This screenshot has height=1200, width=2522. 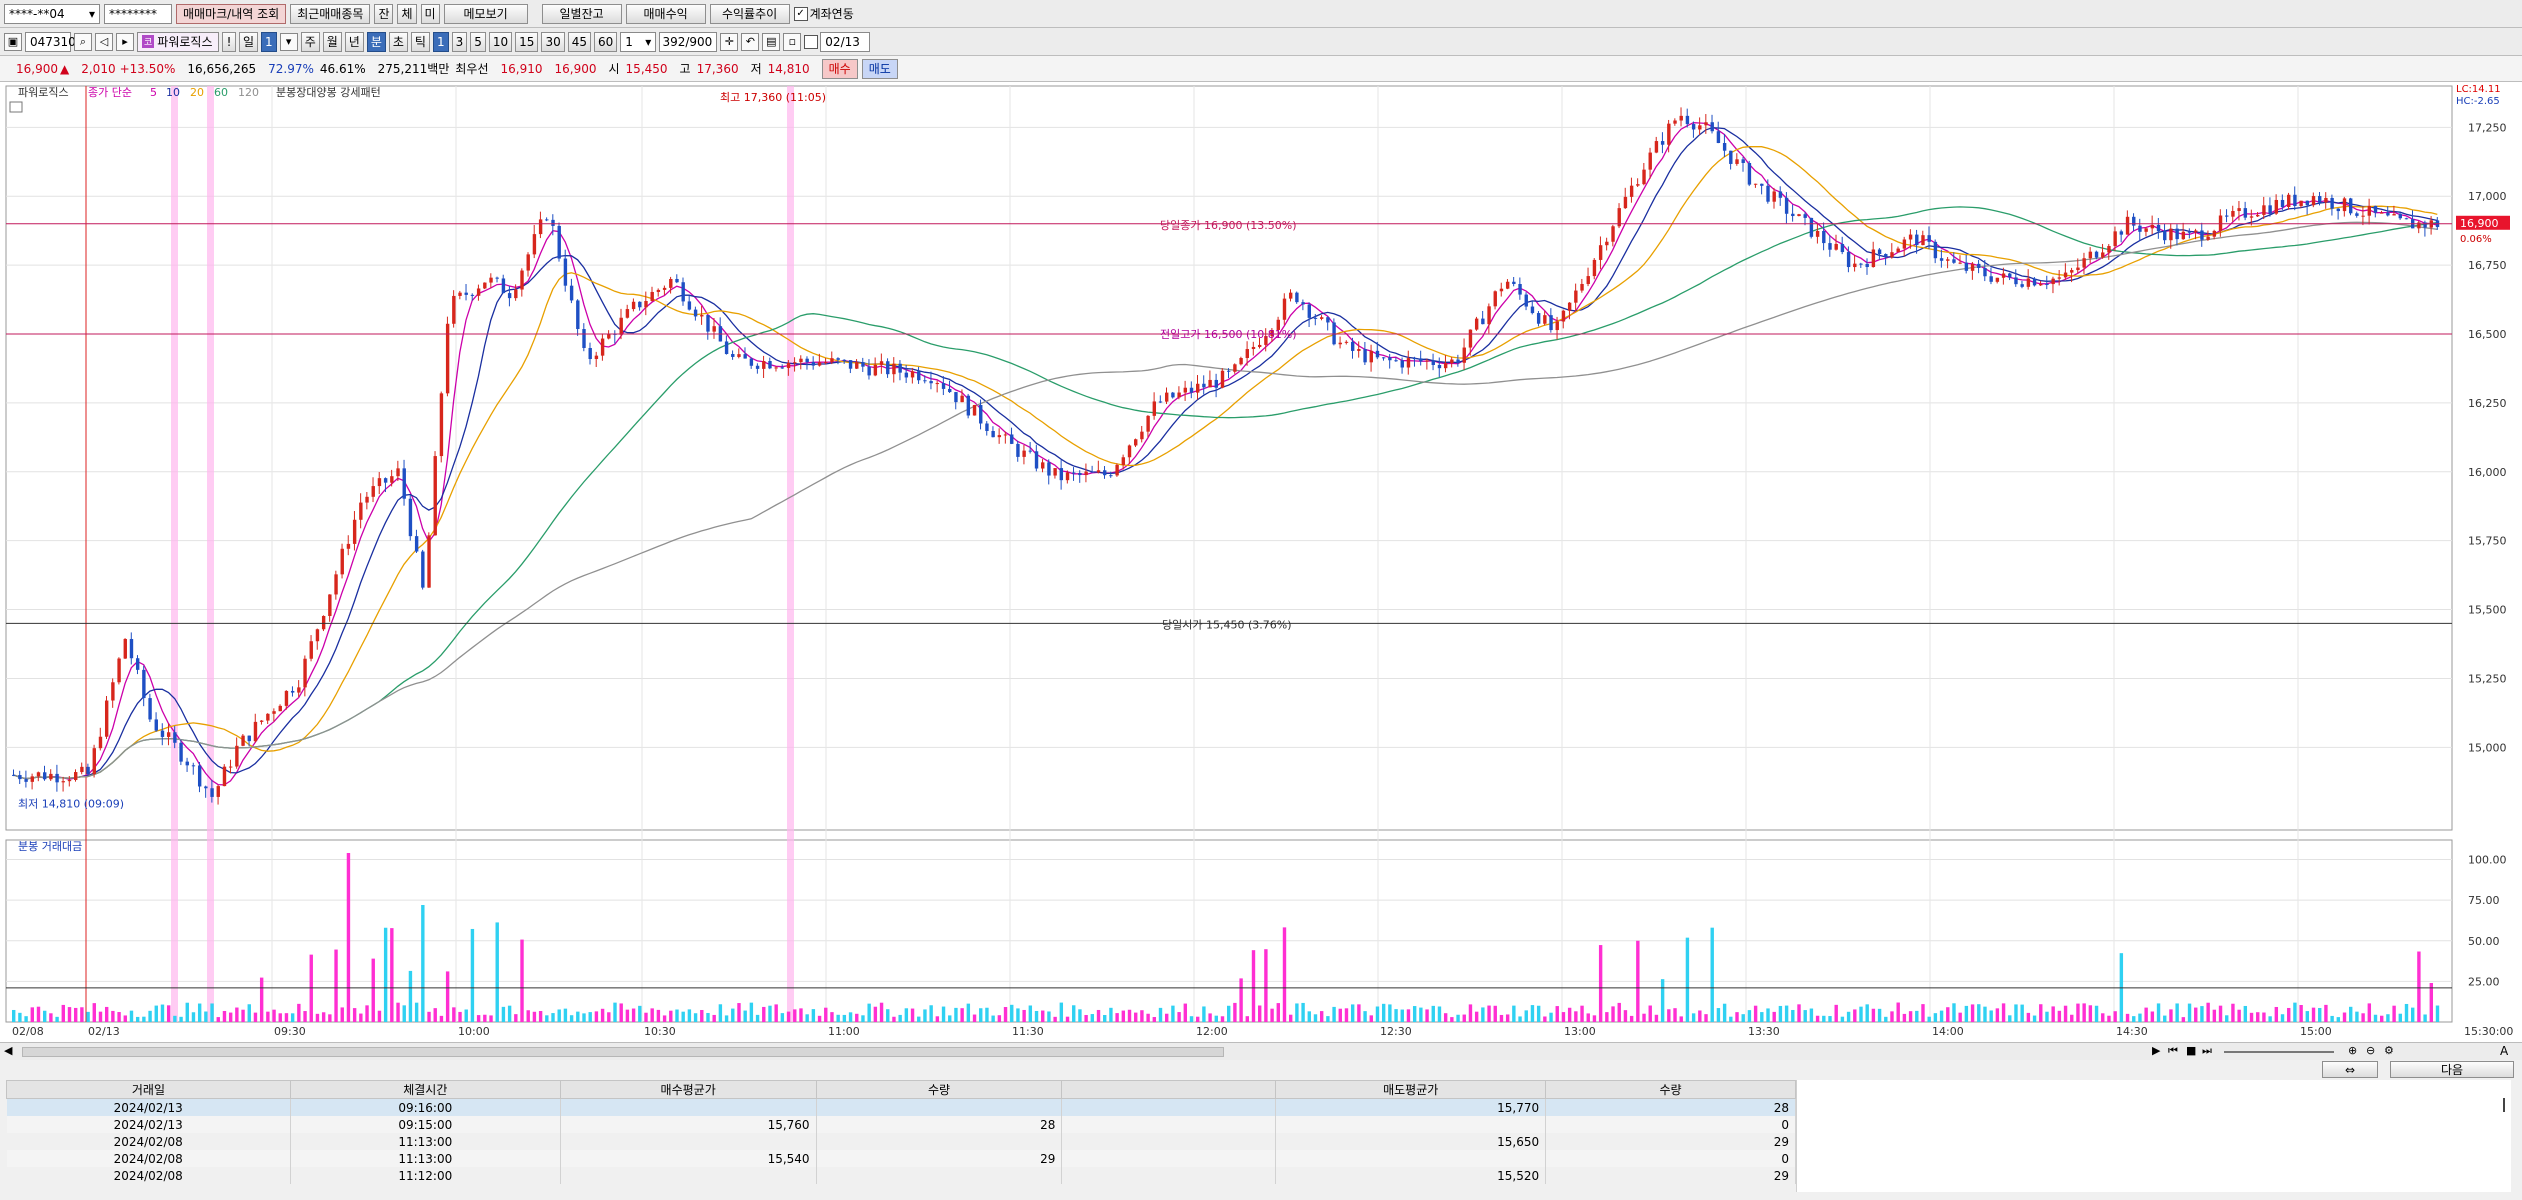 What do you see at coordinates (420, 41) in the screenshot?
I see `period-tick: 틱` at bounding box center [420, 41].